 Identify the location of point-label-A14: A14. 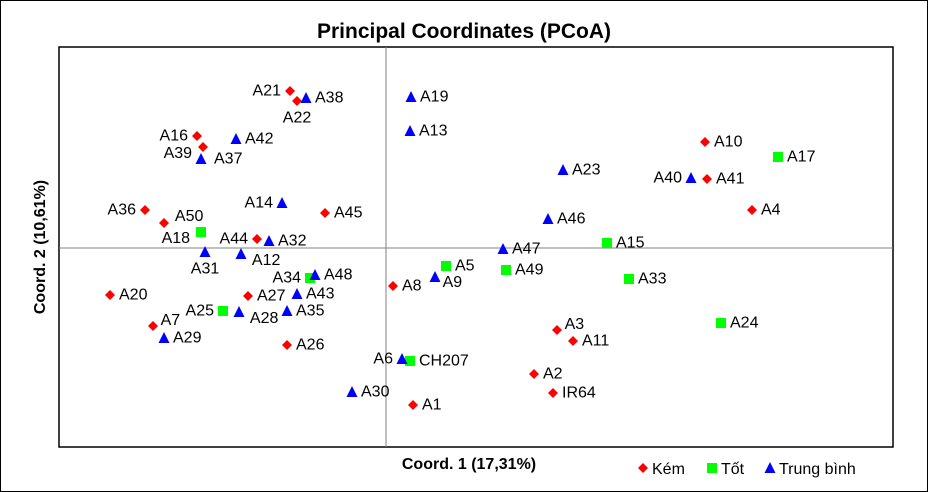
(259, 203).